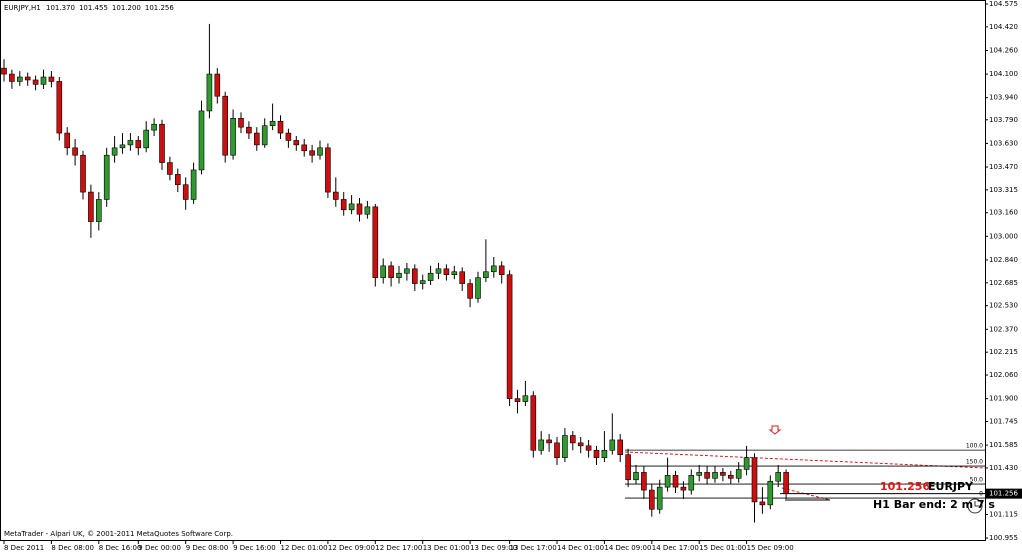  I want to click on x-tick-label: 9 Dec 08:00, so click(207, 548).